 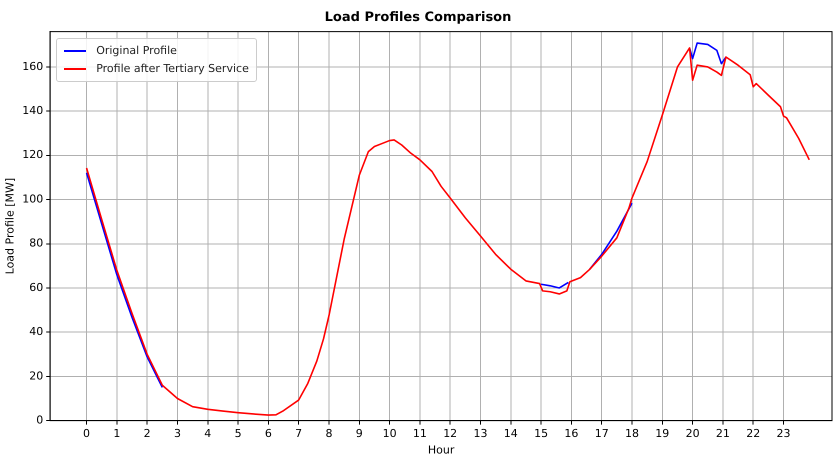 I want to click on chart-title: Load Profiles Comparison, so click(x=418, y=18).